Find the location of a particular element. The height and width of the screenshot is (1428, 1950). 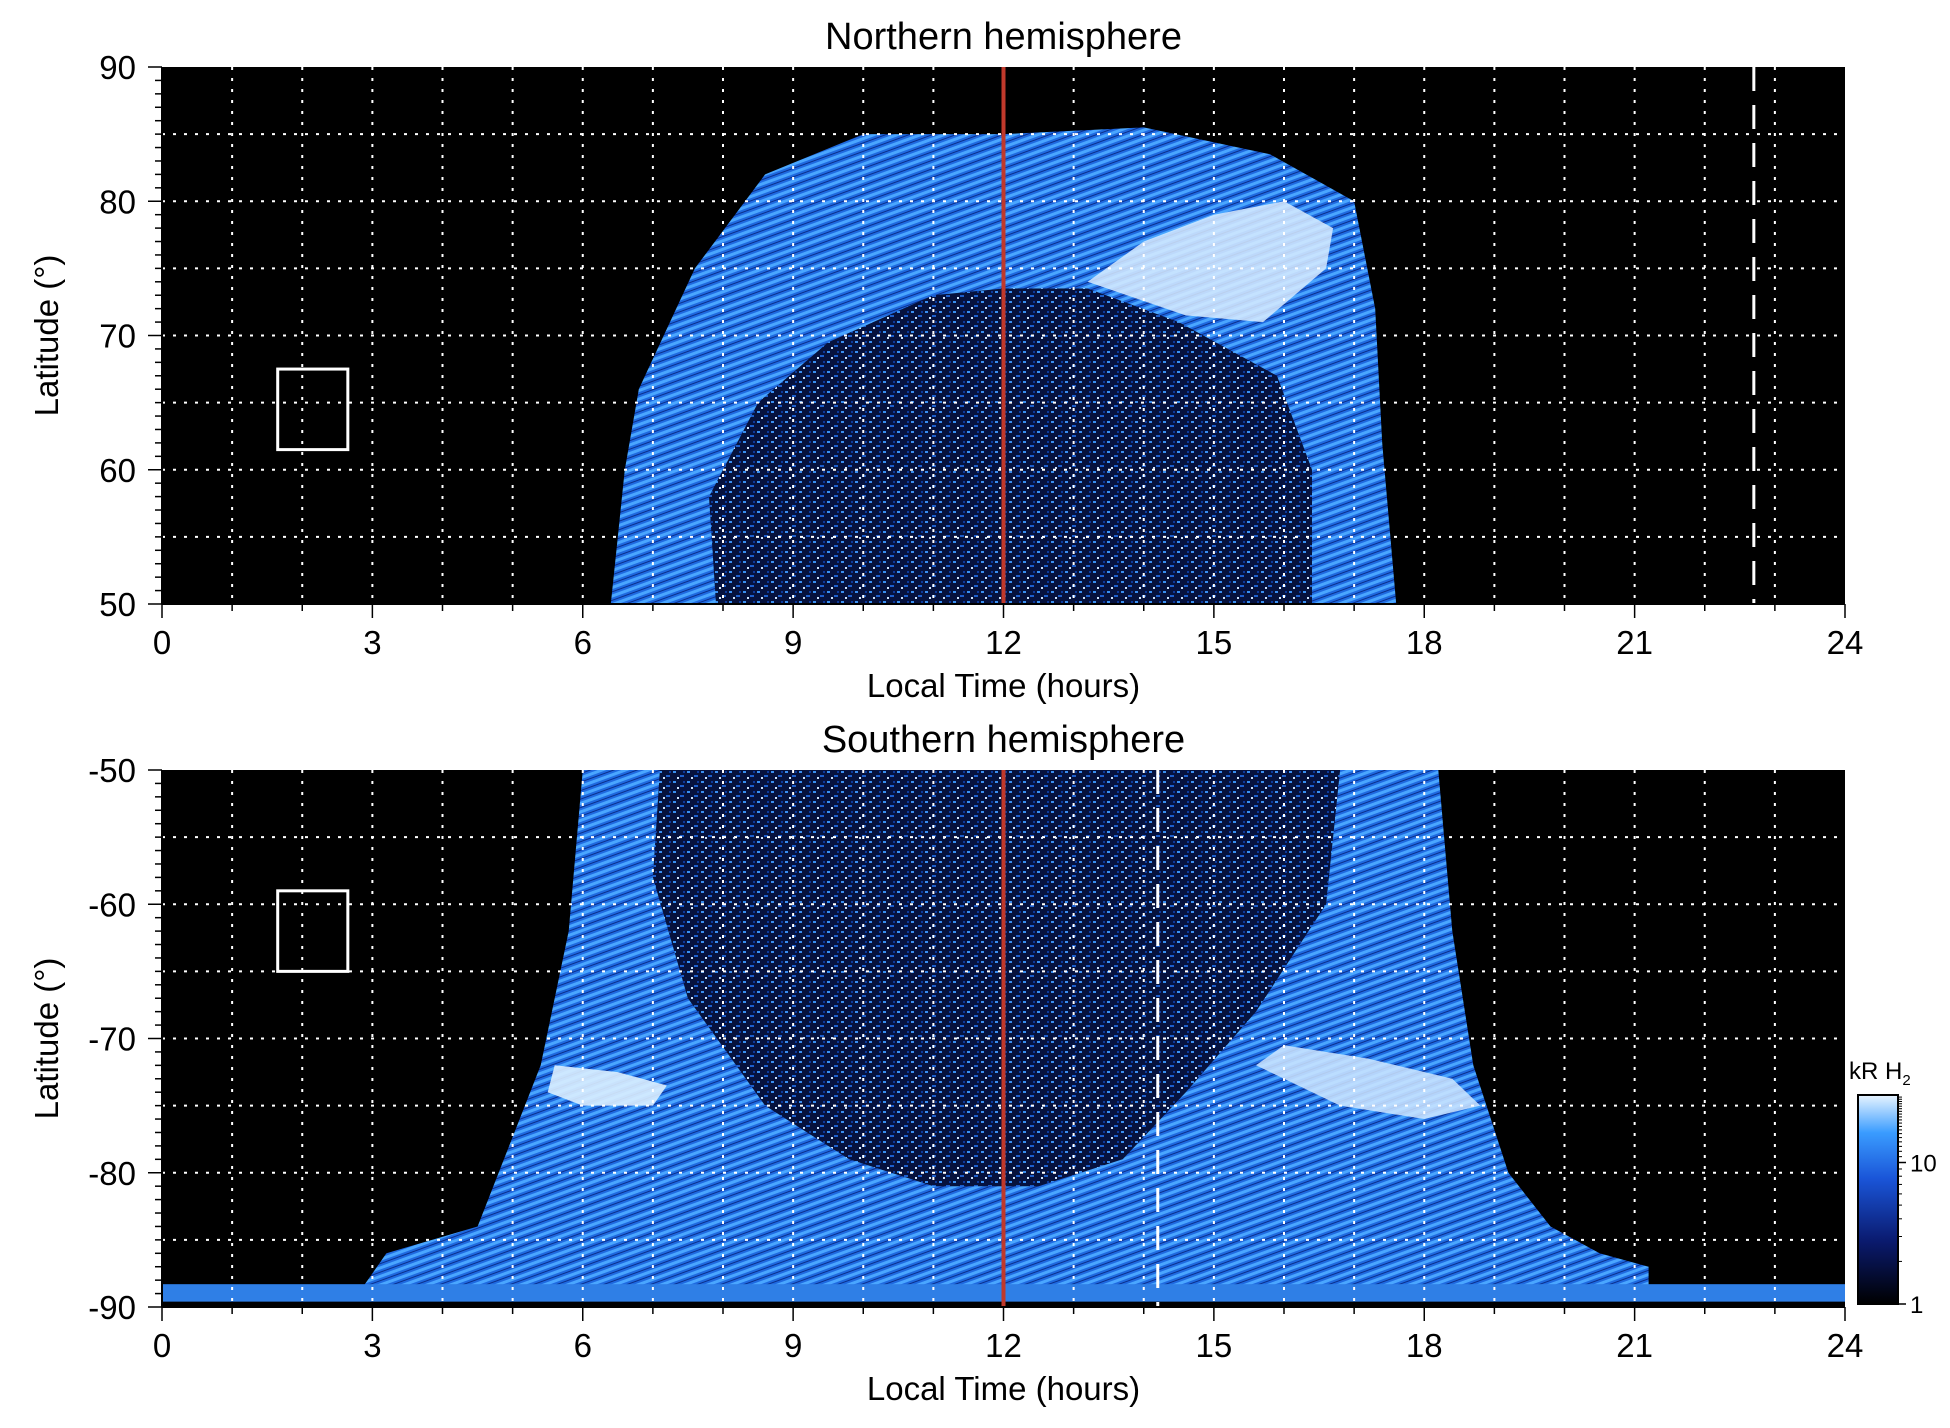

south-x-axis-label: Local Time (hours) is located at coordinates (1003, 1388).